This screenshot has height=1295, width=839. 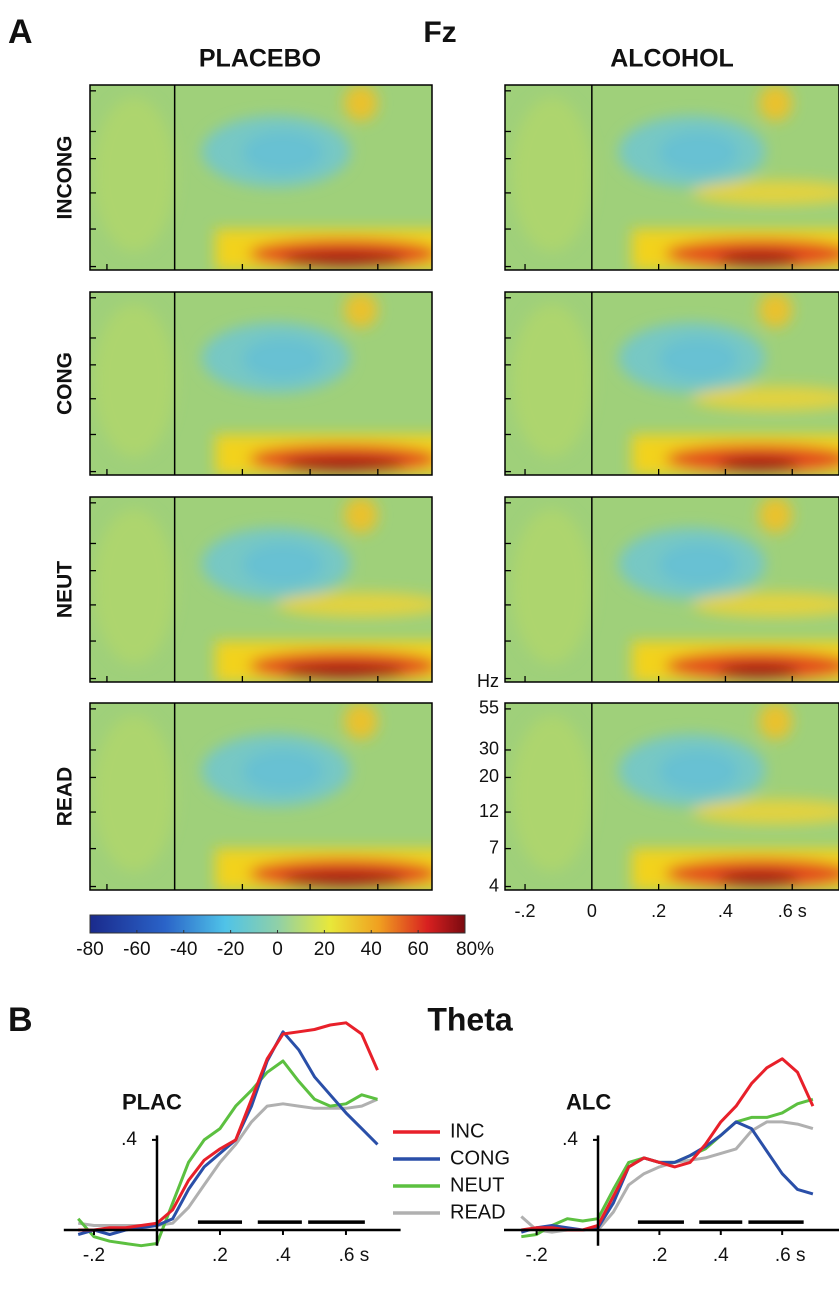 I want to click on colorbar-tick-label: -40, so click(x=183, y=949).